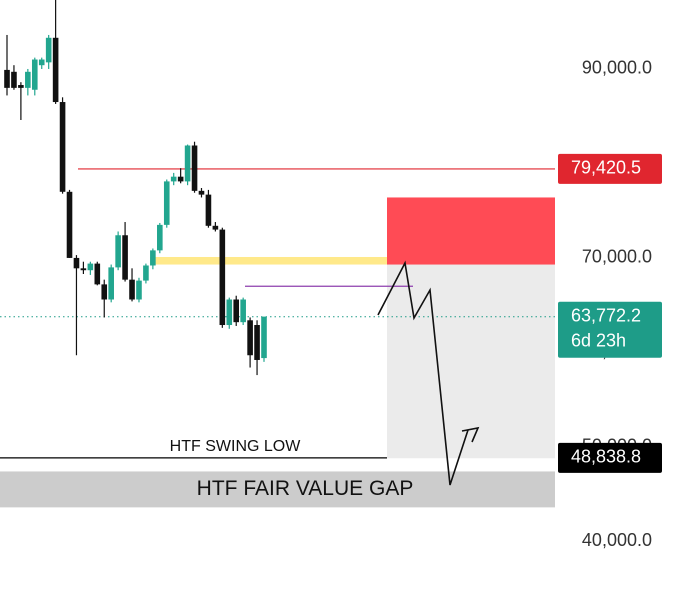 Image resolution: width=680 pixels, height=604 pixels. I want to click on stop-zone, so click(471, 231).